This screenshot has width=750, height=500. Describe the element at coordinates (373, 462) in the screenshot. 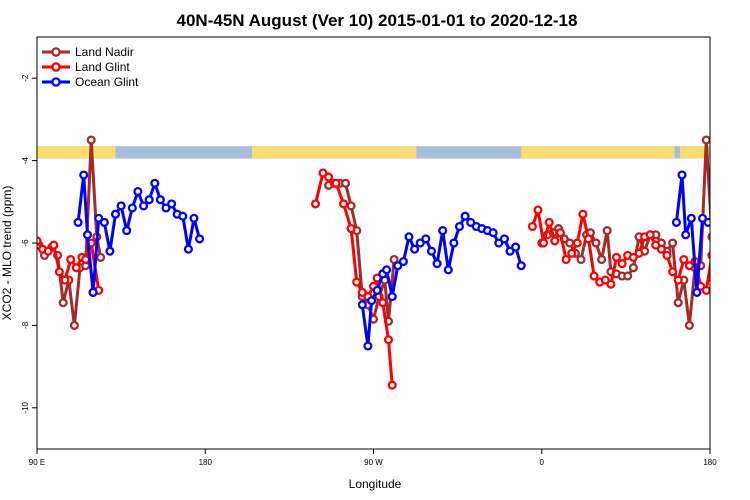

I see `x-tick-label: 90 W` at that location.